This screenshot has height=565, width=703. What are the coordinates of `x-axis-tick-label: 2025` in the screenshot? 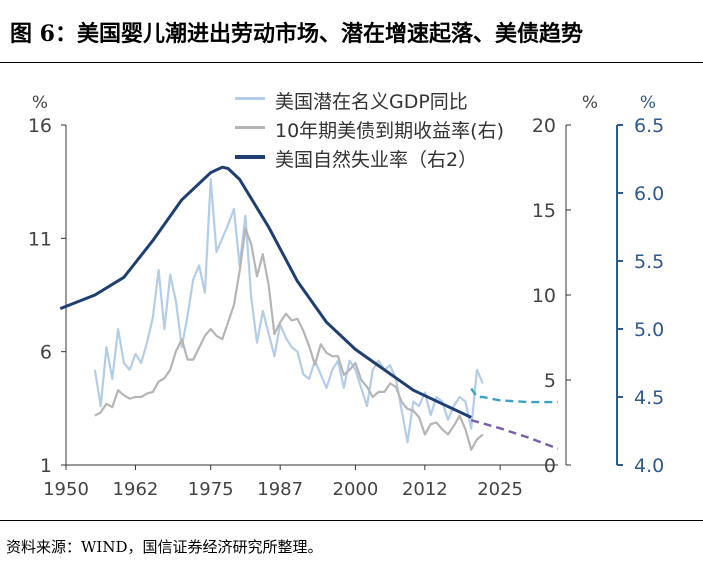 It's located at (500, 489).